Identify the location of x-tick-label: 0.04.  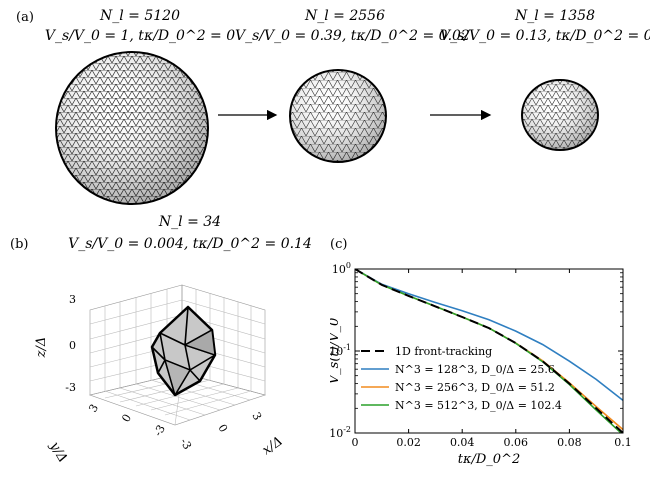
(462, 442).